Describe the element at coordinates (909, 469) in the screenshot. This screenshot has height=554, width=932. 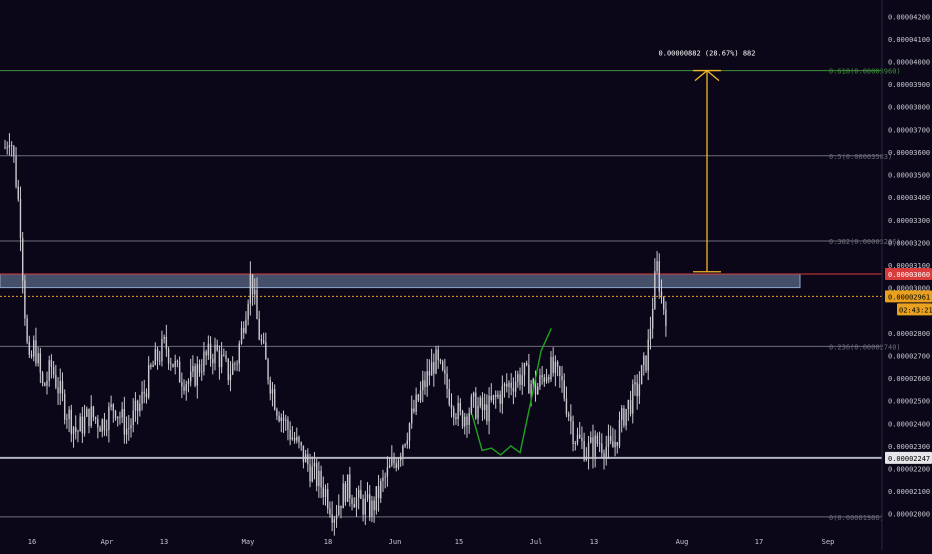
I see `y-tick-label: 0.00002200` at that location.